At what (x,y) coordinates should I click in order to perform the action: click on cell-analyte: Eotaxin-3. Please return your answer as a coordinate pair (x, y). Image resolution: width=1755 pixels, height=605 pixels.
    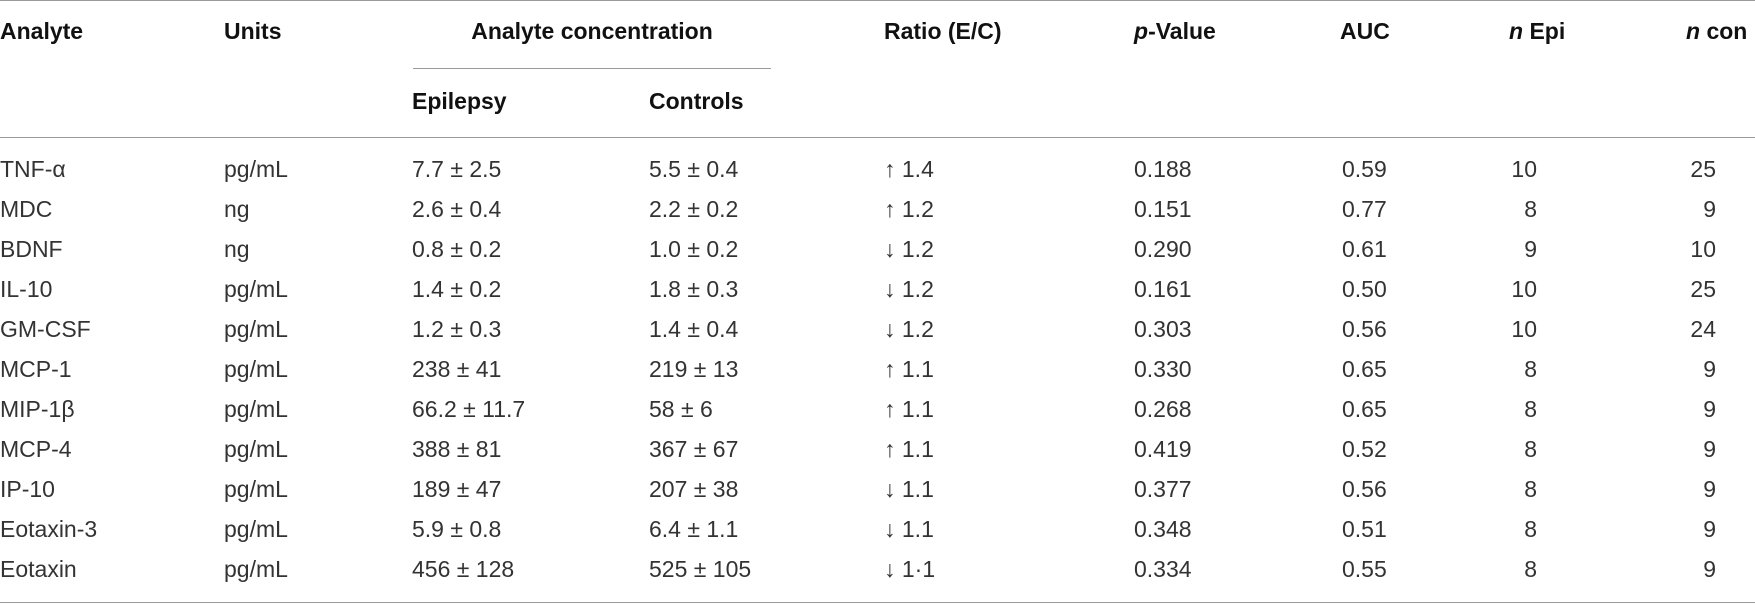
    Looking at the image, I should click on (49, 529).